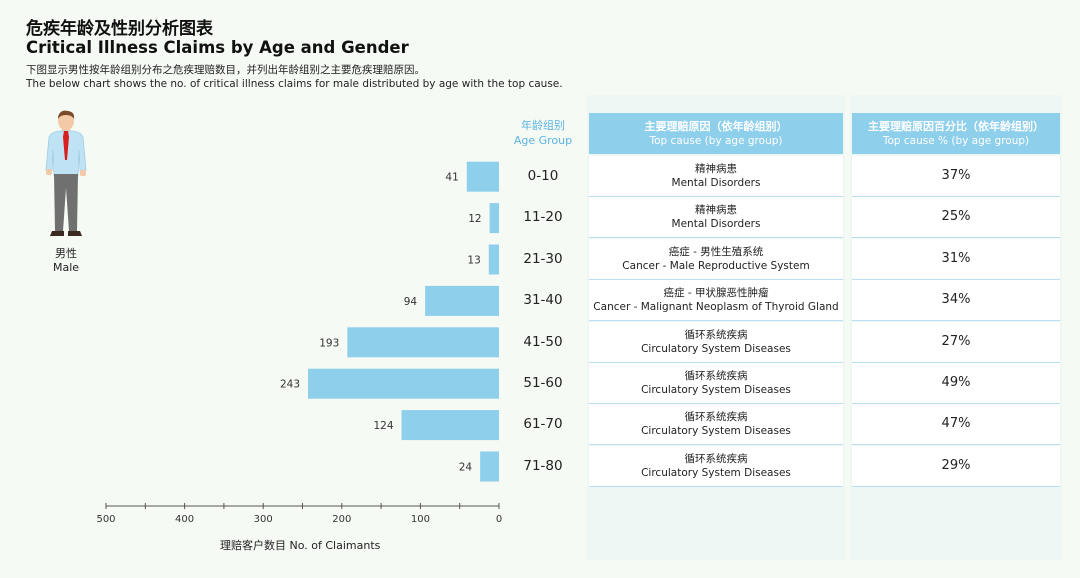 This screenshot has height=578, width=1080. Describe the element at coordinates (225, 70) in the screenshot. I see `subtitle-cn: 下图显示男性按年龄组别分布之危疾理赔数目，并列出年龄组别之主要危疾理赔原因。` at that location.